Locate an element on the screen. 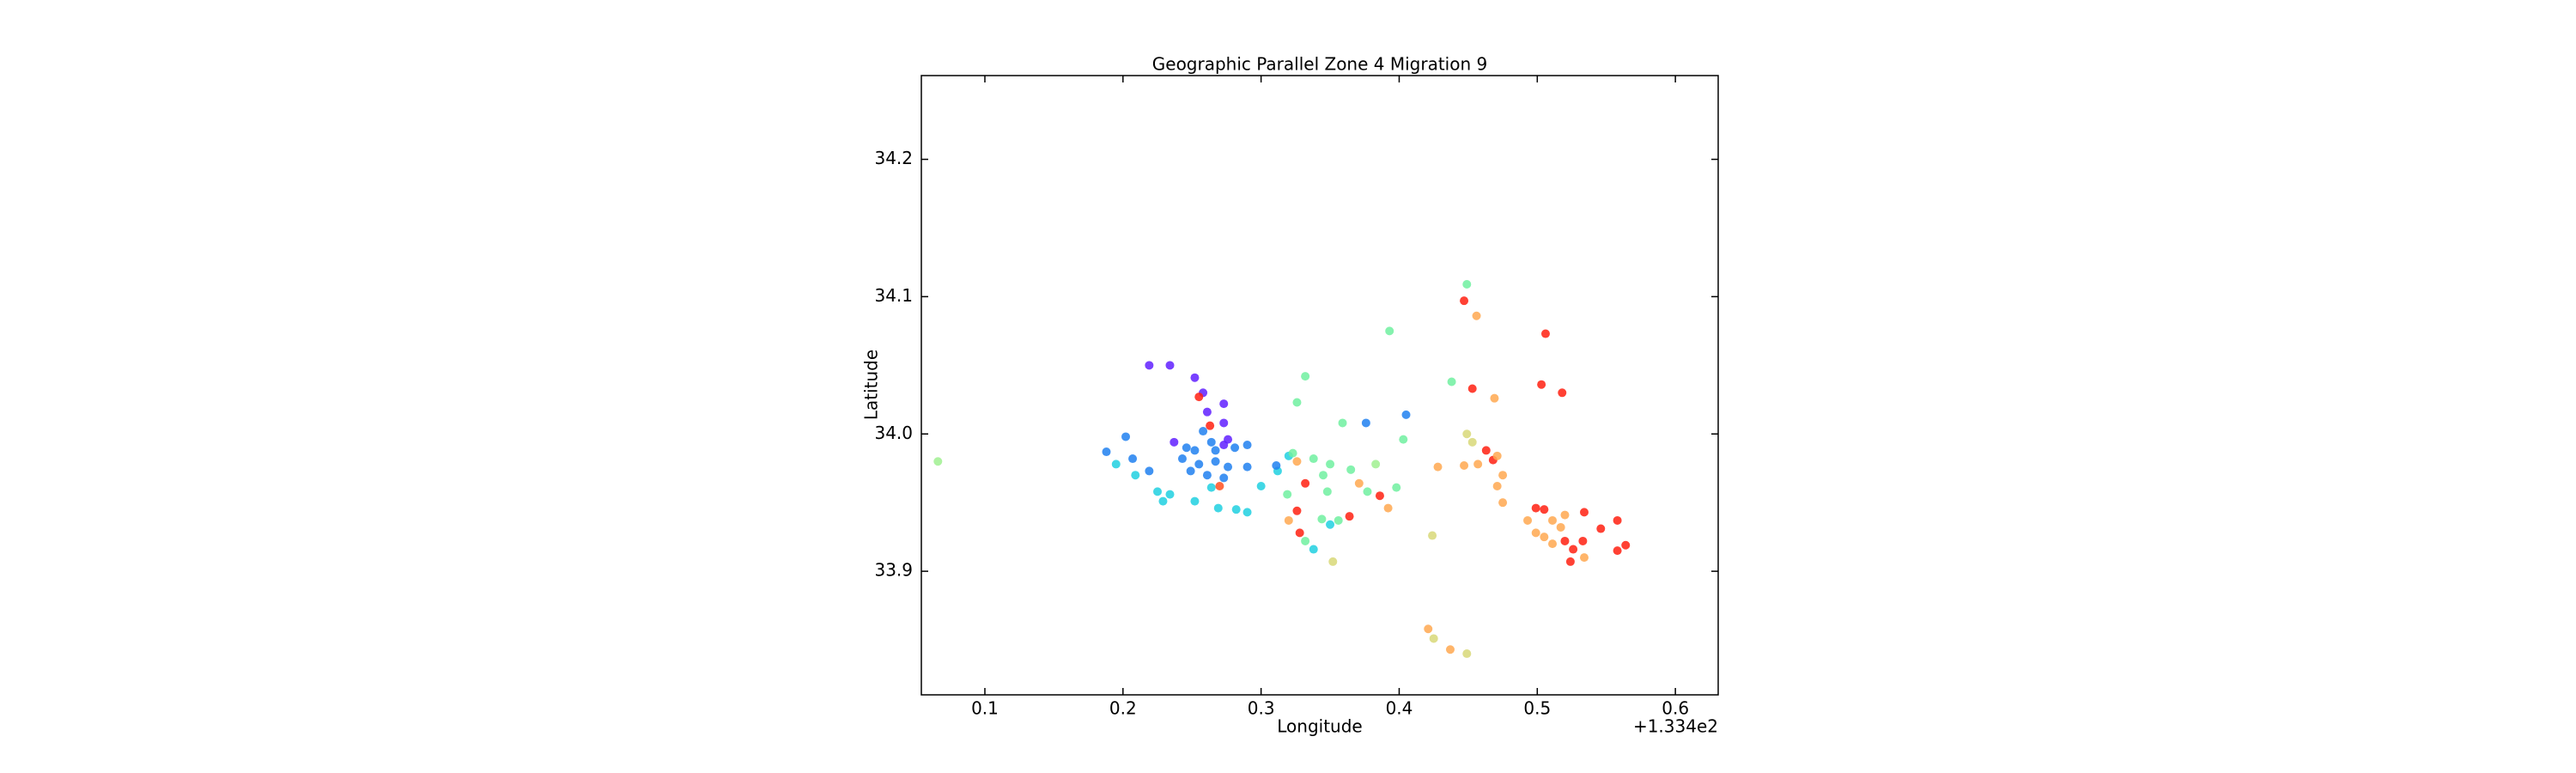 This screenshot has height=773, width=2576. x-tick-label: 0.6 is located at coordinates (1675, 708).